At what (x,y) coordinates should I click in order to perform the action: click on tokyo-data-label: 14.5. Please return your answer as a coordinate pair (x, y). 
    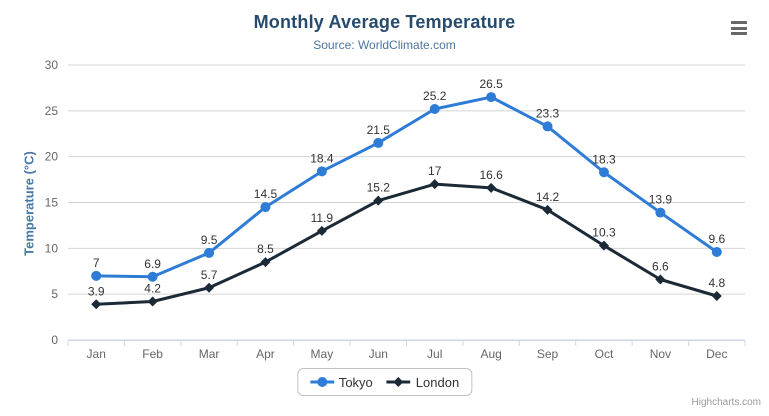
    Looking at the image, I should click on (266, 194).